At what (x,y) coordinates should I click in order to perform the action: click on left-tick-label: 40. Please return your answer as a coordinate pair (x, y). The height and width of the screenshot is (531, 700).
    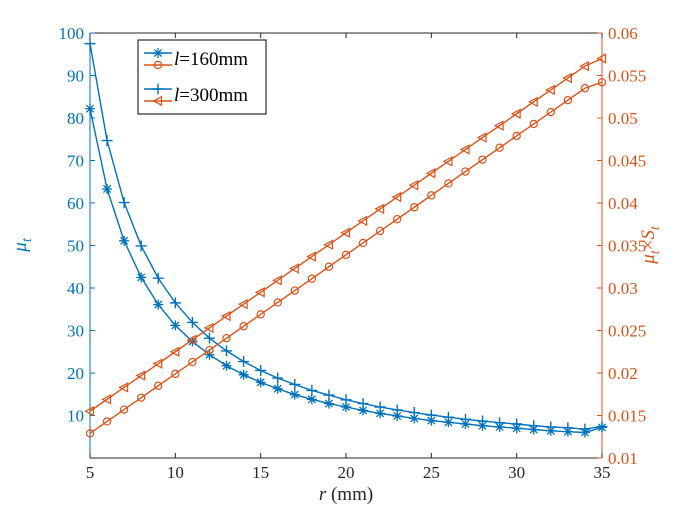
    Looking at the image, I should click on (75, 288).